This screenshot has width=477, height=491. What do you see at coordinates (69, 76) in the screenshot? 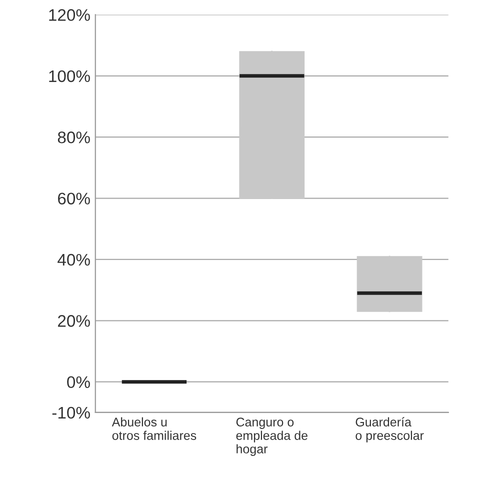
I see `y-tick-label: 100%` at bounding box center [69, 76].